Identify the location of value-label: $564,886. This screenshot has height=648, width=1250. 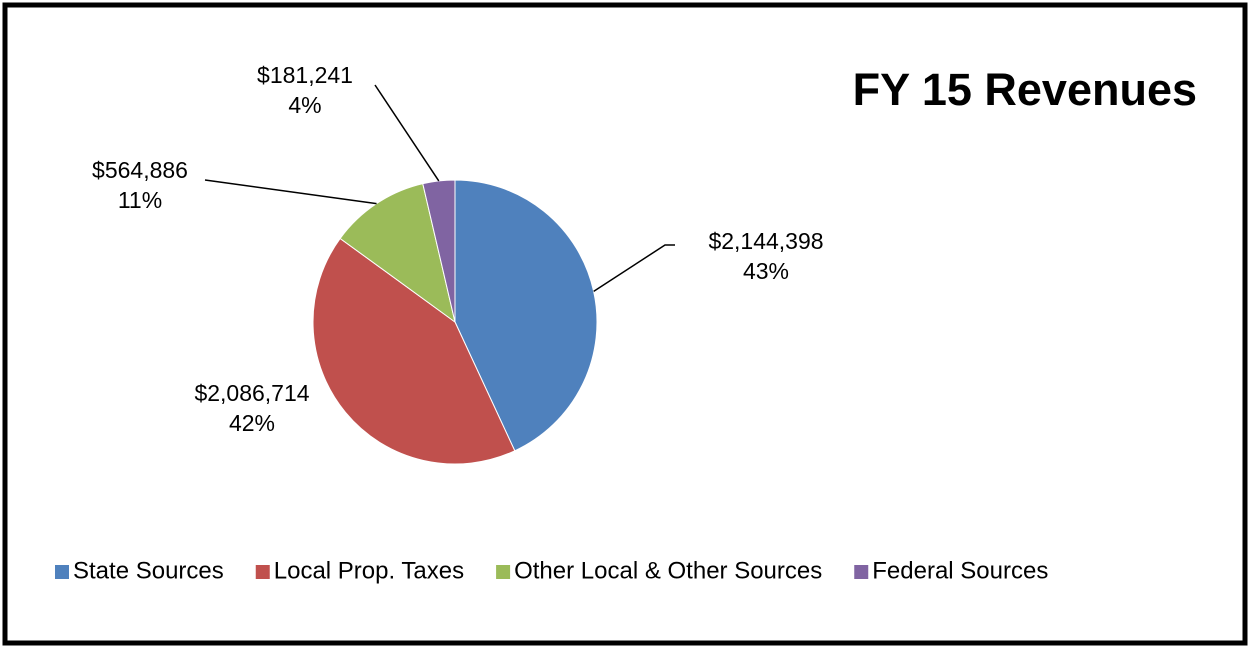
(140, 170).